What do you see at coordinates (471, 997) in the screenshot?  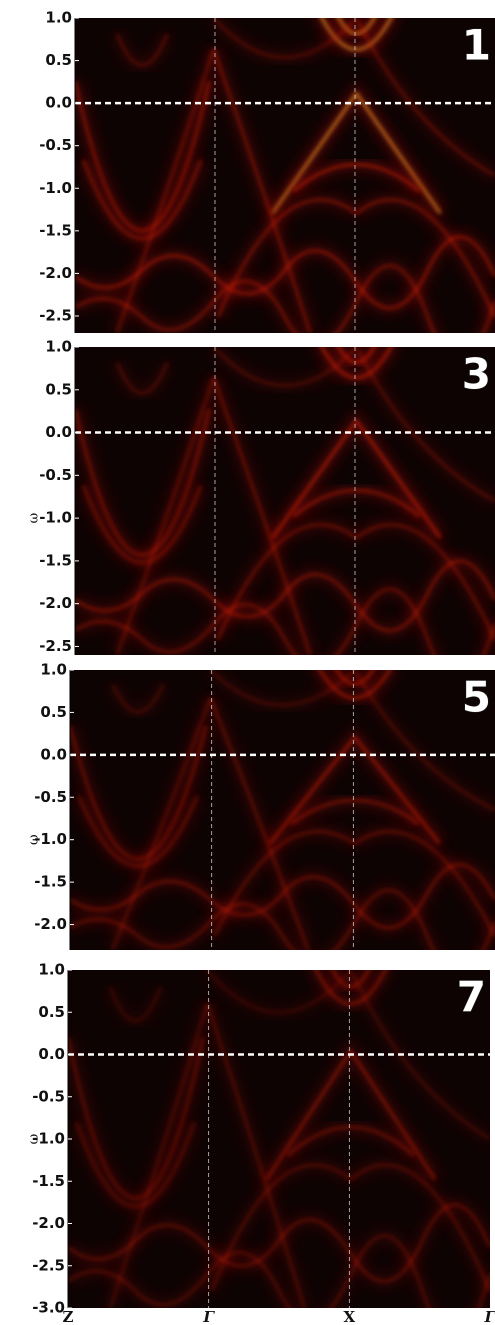 I see `panel-label: 7` at bounding box center [471, 997].